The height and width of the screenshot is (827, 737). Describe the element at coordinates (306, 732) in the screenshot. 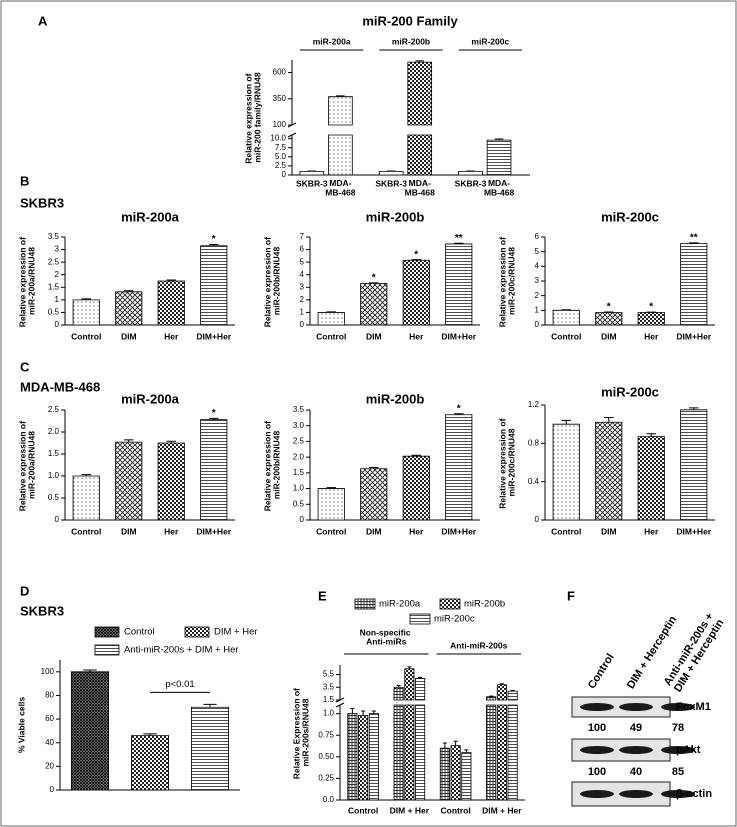

I see `text-line: miR-200s/RNU48` at that location.